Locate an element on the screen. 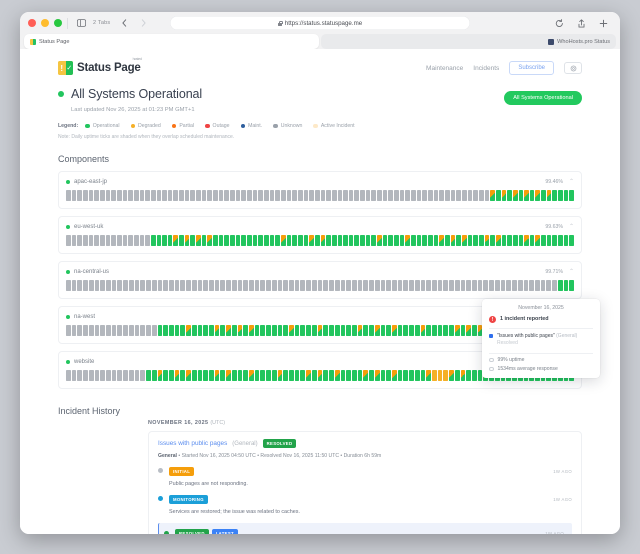 This screenshot has height=554, width=640. incident-link: Issues with public pages is located at coordinates (193, 443).